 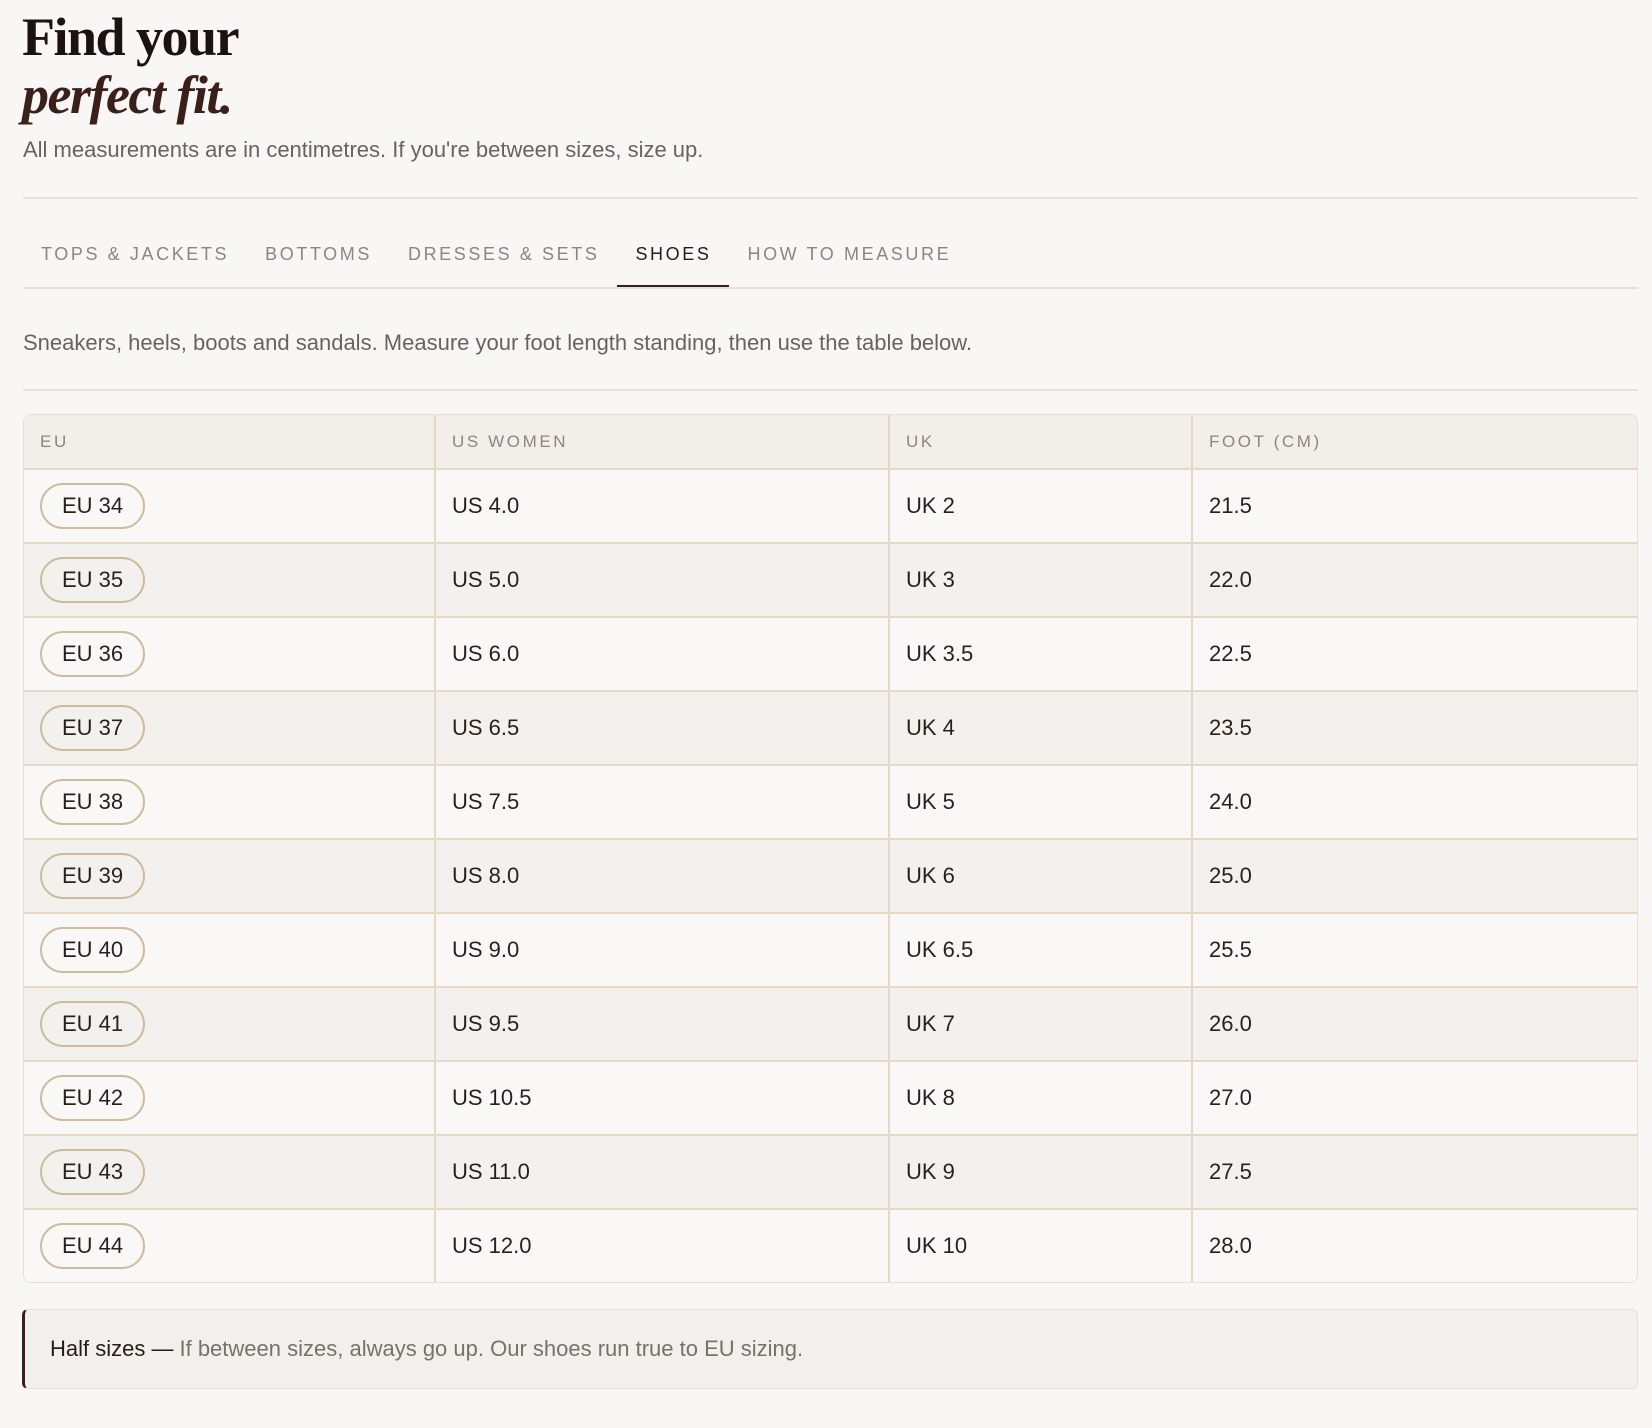 I want to click on table-row: EU 39 US 8.0 UK 6 25.0, so click(x=830, y=875).